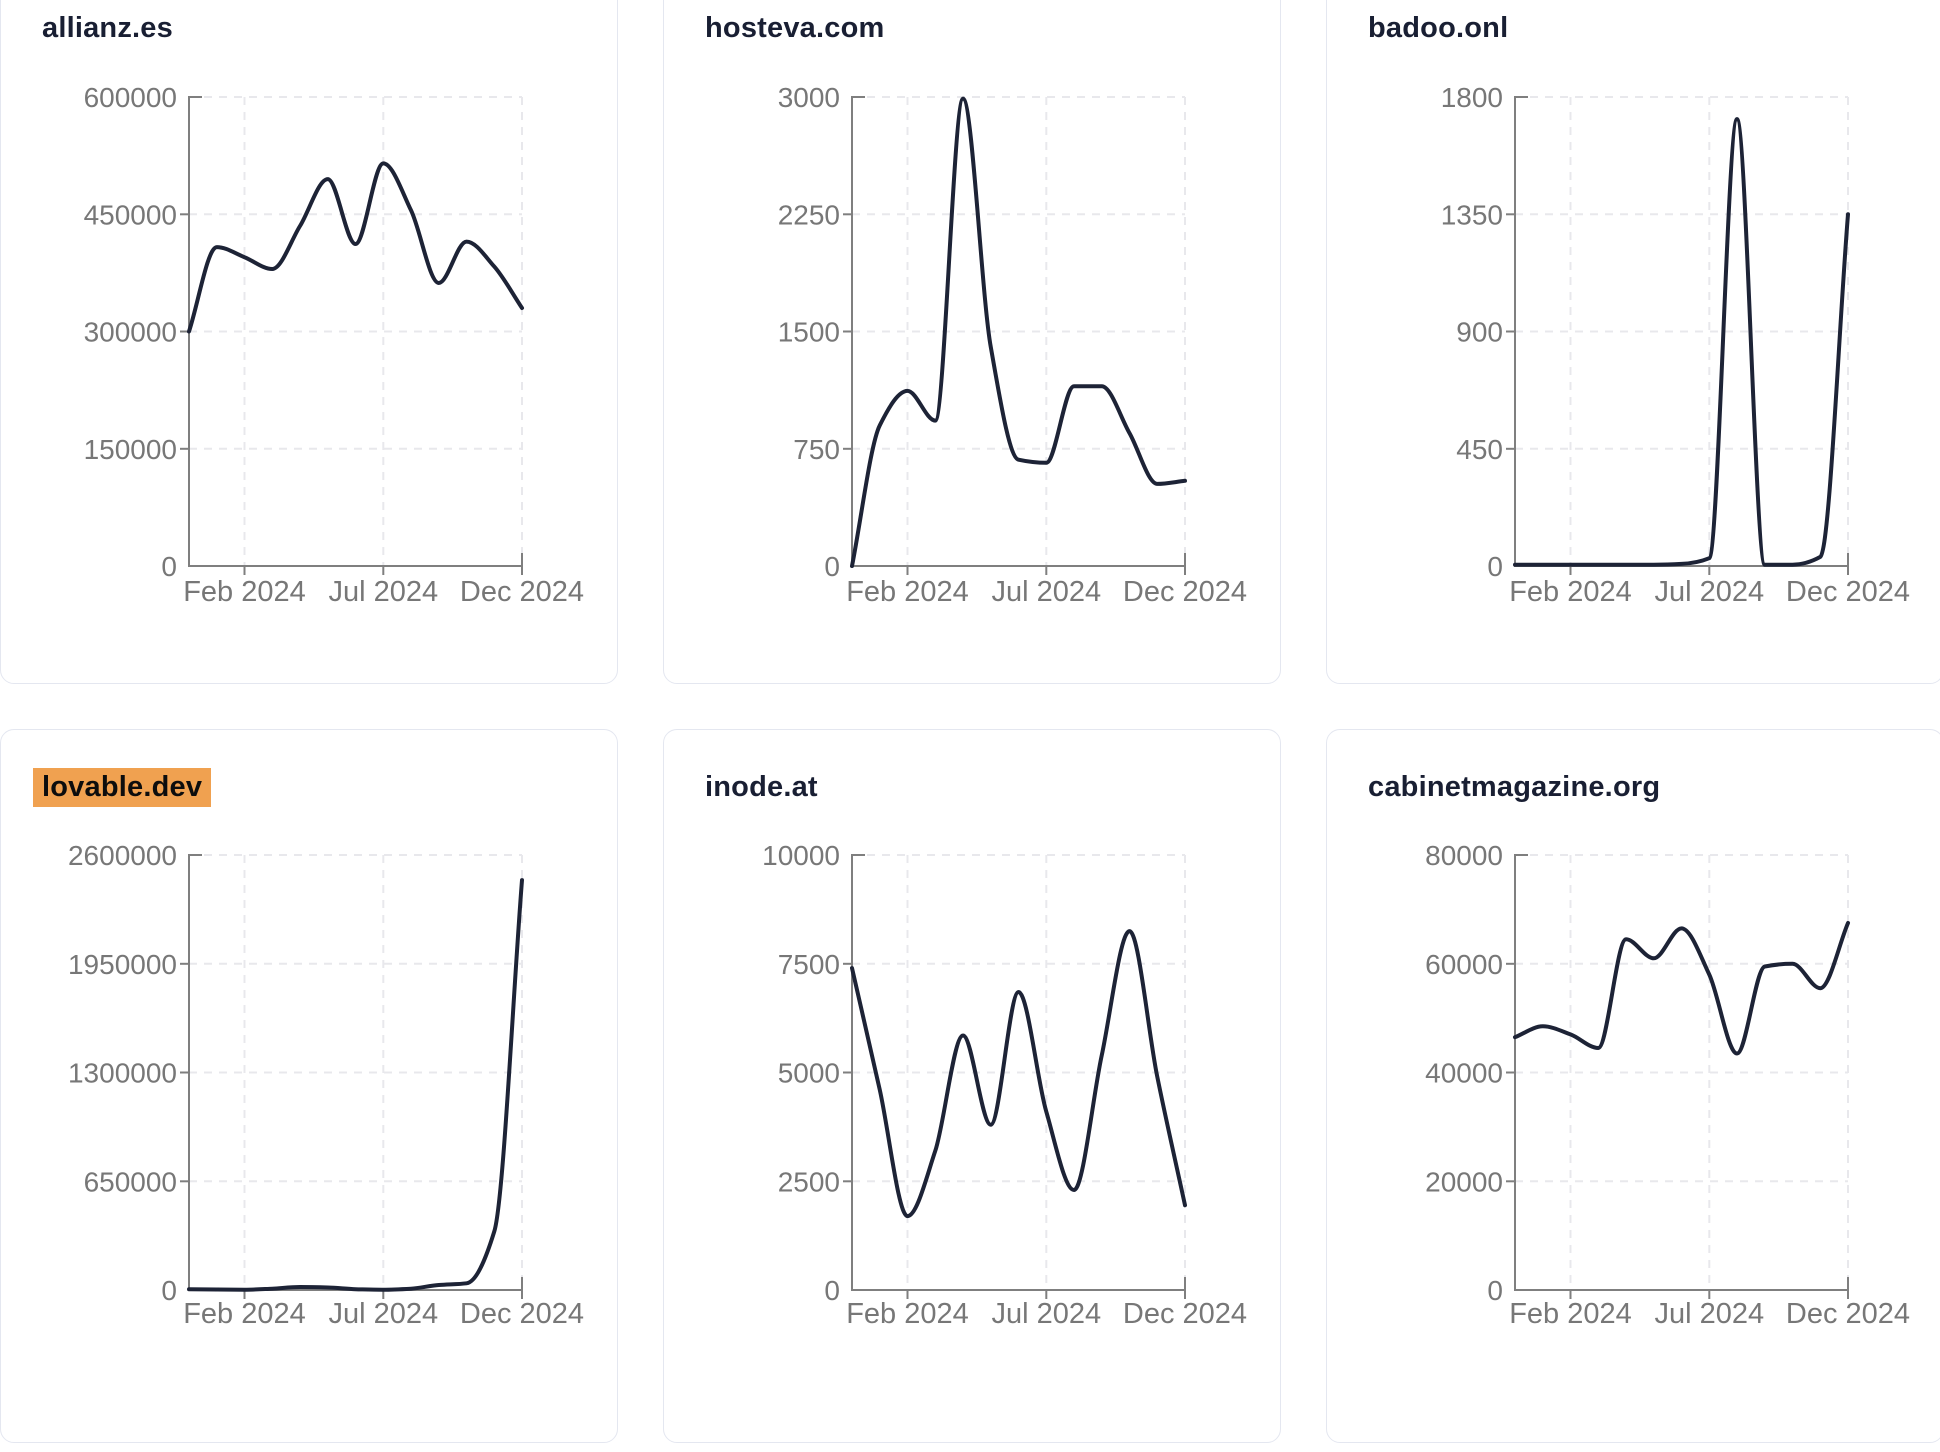 This screenshot has width=1940, height=1452. What do you see at coordinates (1464, 1073) in the screenshot?
I see `svg-text: 40000` at bounding box center [1464, 1073].